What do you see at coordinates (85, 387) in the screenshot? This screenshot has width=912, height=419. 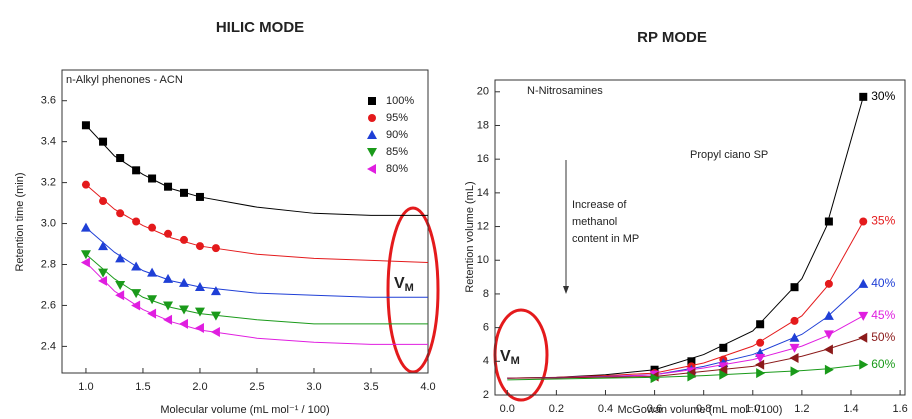 I see `x-tick-label: 1.0` at bounding box center [85, 387].